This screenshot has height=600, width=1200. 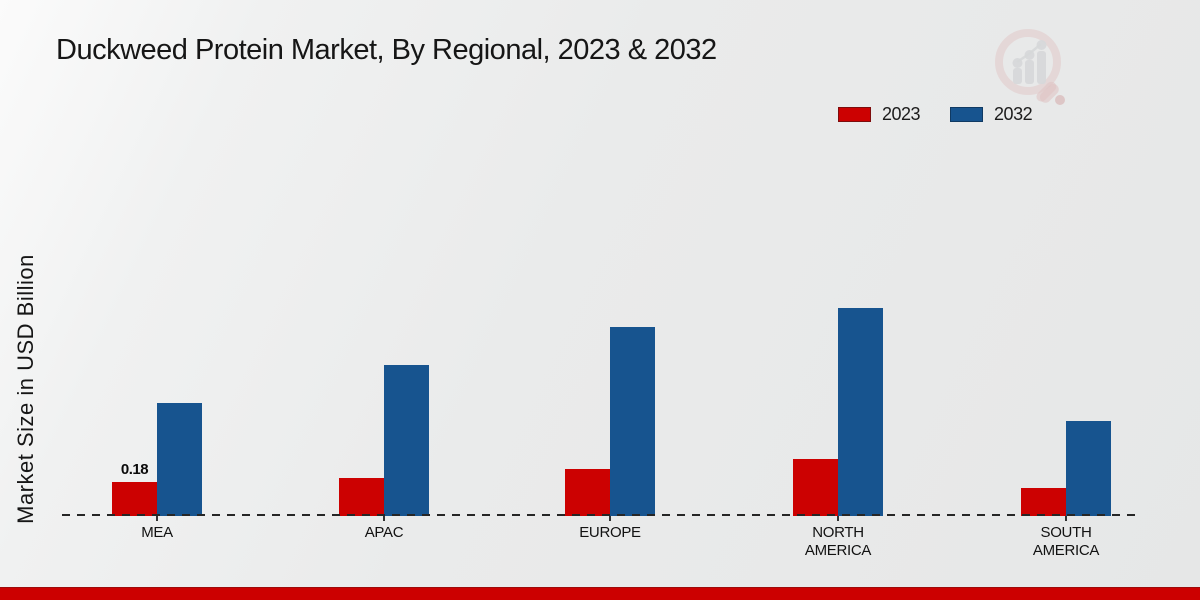 What do you see at coordinates (610, 532) in the screenshot?
I see `x-label-europe: EUROPE` at bounding box center [610, 532].